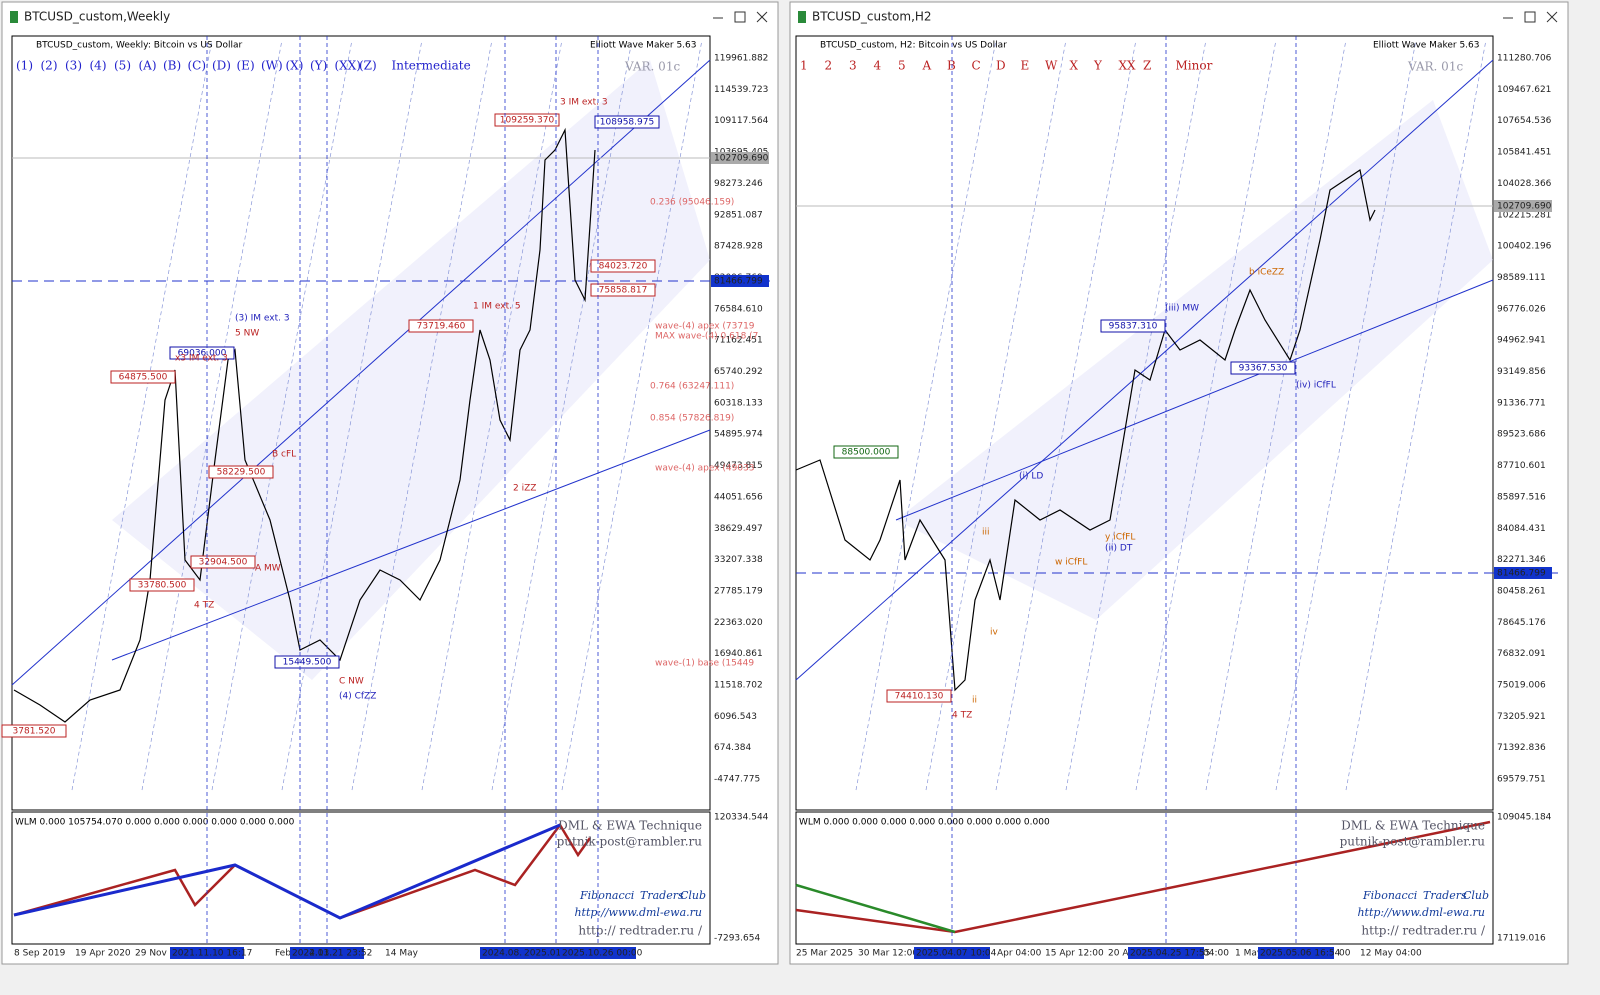  What do you see at coordinates (705, 327) in the screenshot?
I see `annotation: wave-(4) apex (73719` at bounding box center [705, 327].